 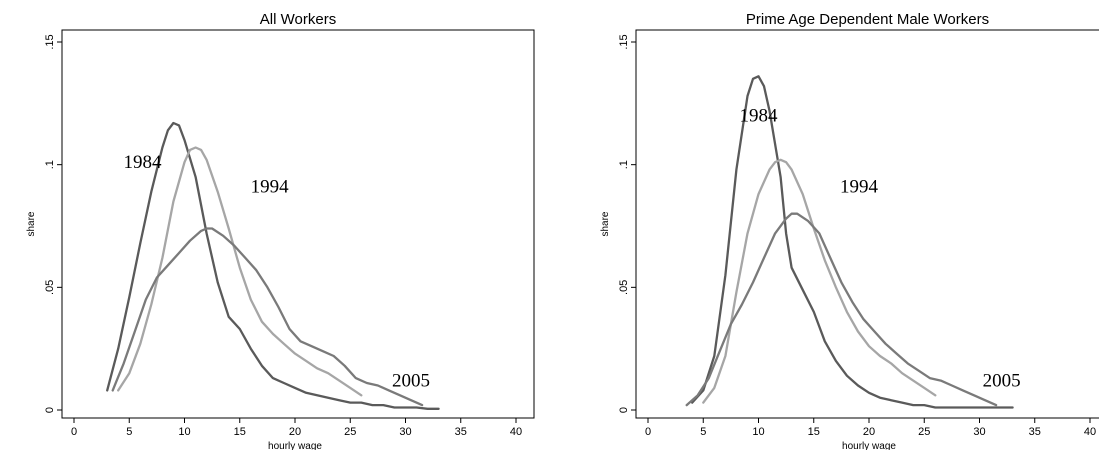 What do you see at coordinates (298, 19) in the screenshot?
I see `chart-title: All Workers` at bounding box center [298, 19].